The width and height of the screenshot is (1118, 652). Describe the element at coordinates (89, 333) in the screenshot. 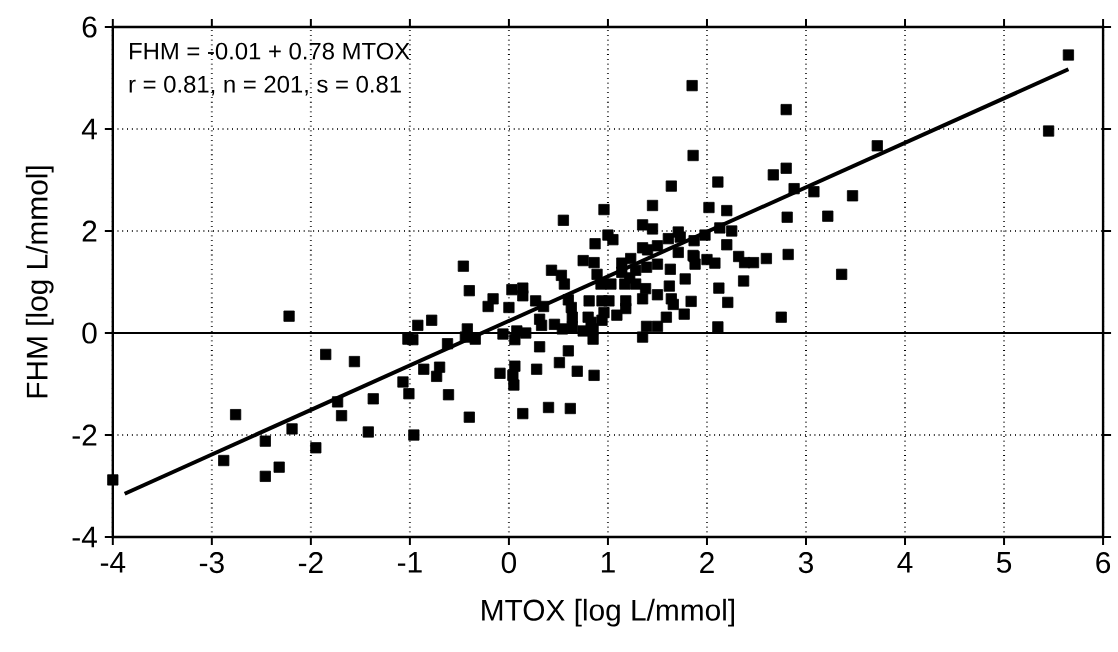

I see `y-tick-label: 0` at that location.